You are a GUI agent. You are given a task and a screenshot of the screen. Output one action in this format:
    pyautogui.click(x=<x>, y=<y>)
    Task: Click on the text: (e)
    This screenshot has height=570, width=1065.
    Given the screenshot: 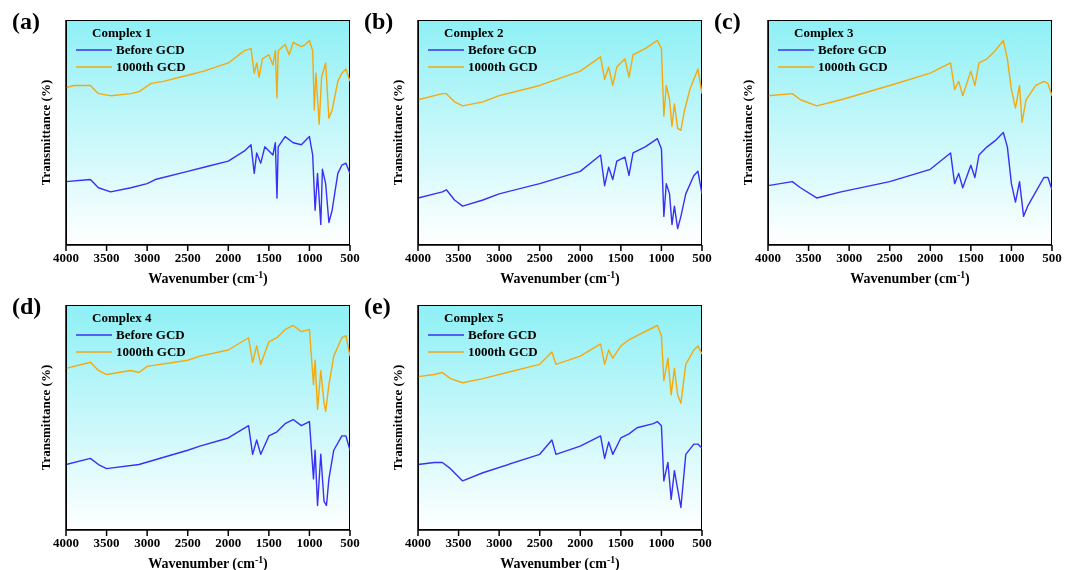 What is the action you would take?
    pyautogui.click(x=377, y=306)
    